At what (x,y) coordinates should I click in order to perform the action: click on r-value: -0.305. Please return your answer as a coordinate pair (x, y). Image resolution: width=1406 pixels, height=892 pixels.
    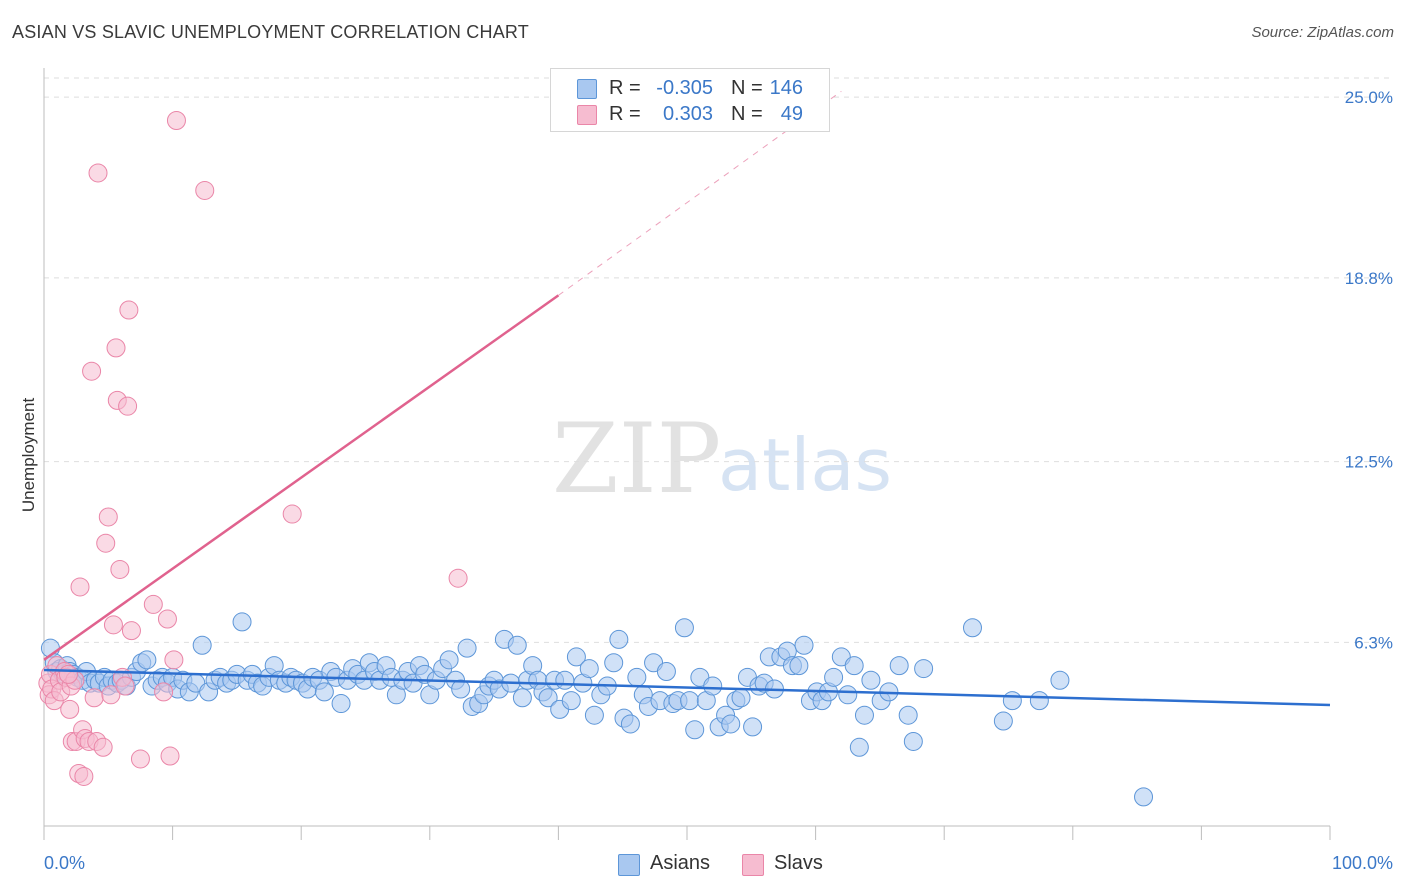
    Looking at the image, I should click on (684, 88).